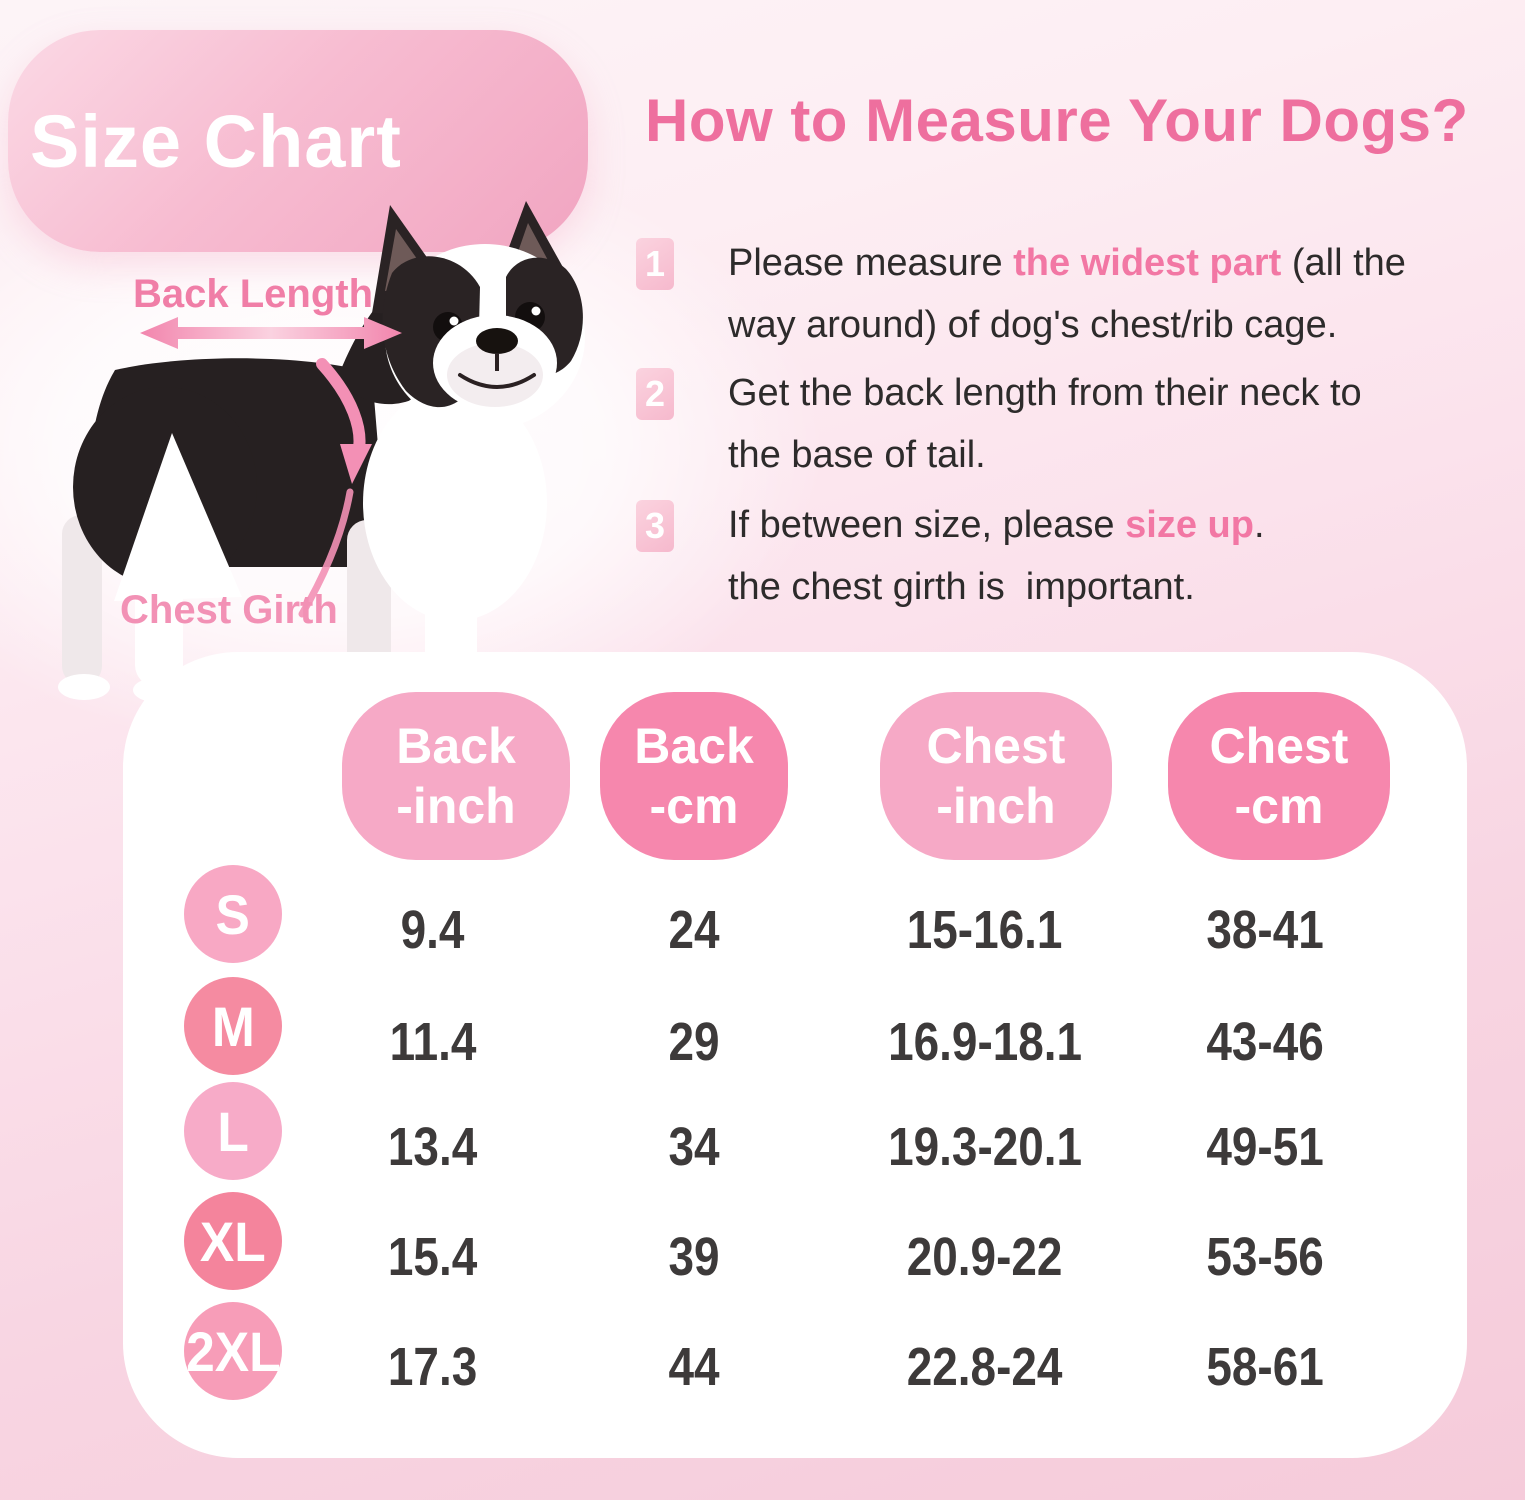  I want to click on step-text-post: (all the, so click(1343, 263).